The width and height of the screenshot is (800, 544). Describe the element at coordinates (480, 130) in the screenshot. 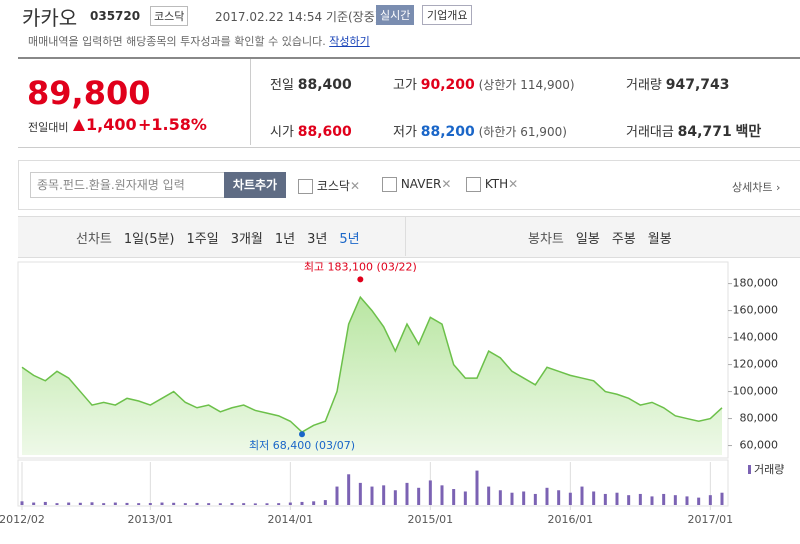

I see `stat-low: 저가 88,200 (하한가 61,900)` at that location.